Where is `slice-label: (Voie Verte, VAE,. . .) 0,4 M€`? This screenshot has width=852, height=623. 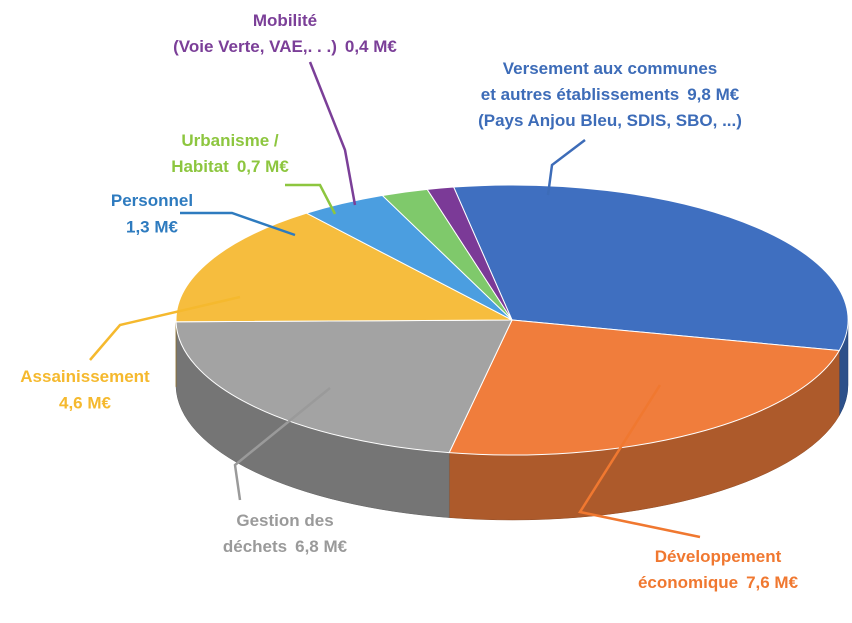 slice-label: (Voie Verte, VAE,. . .) 0,4 M€ is located at coordinates (285, 46).